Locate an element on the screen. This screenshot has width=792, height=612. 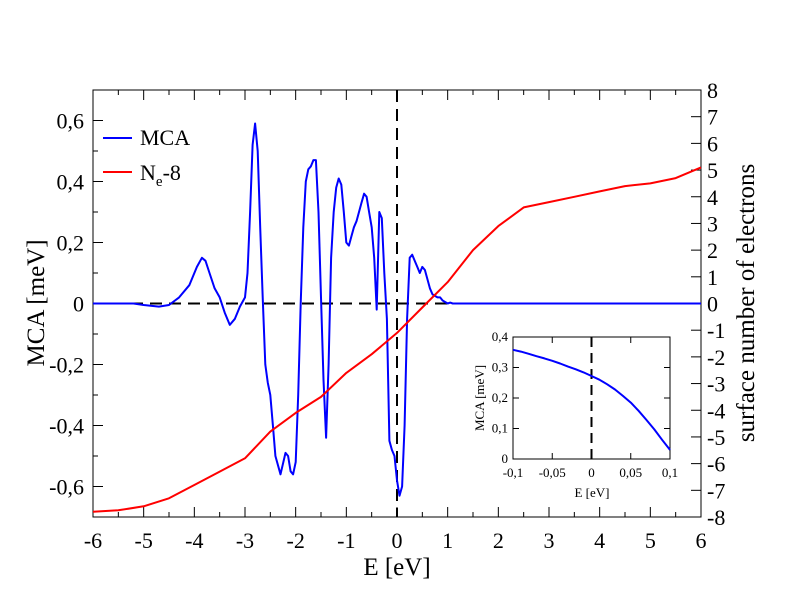
y2-tick-label: -1 is located at coordinates (716, 330).